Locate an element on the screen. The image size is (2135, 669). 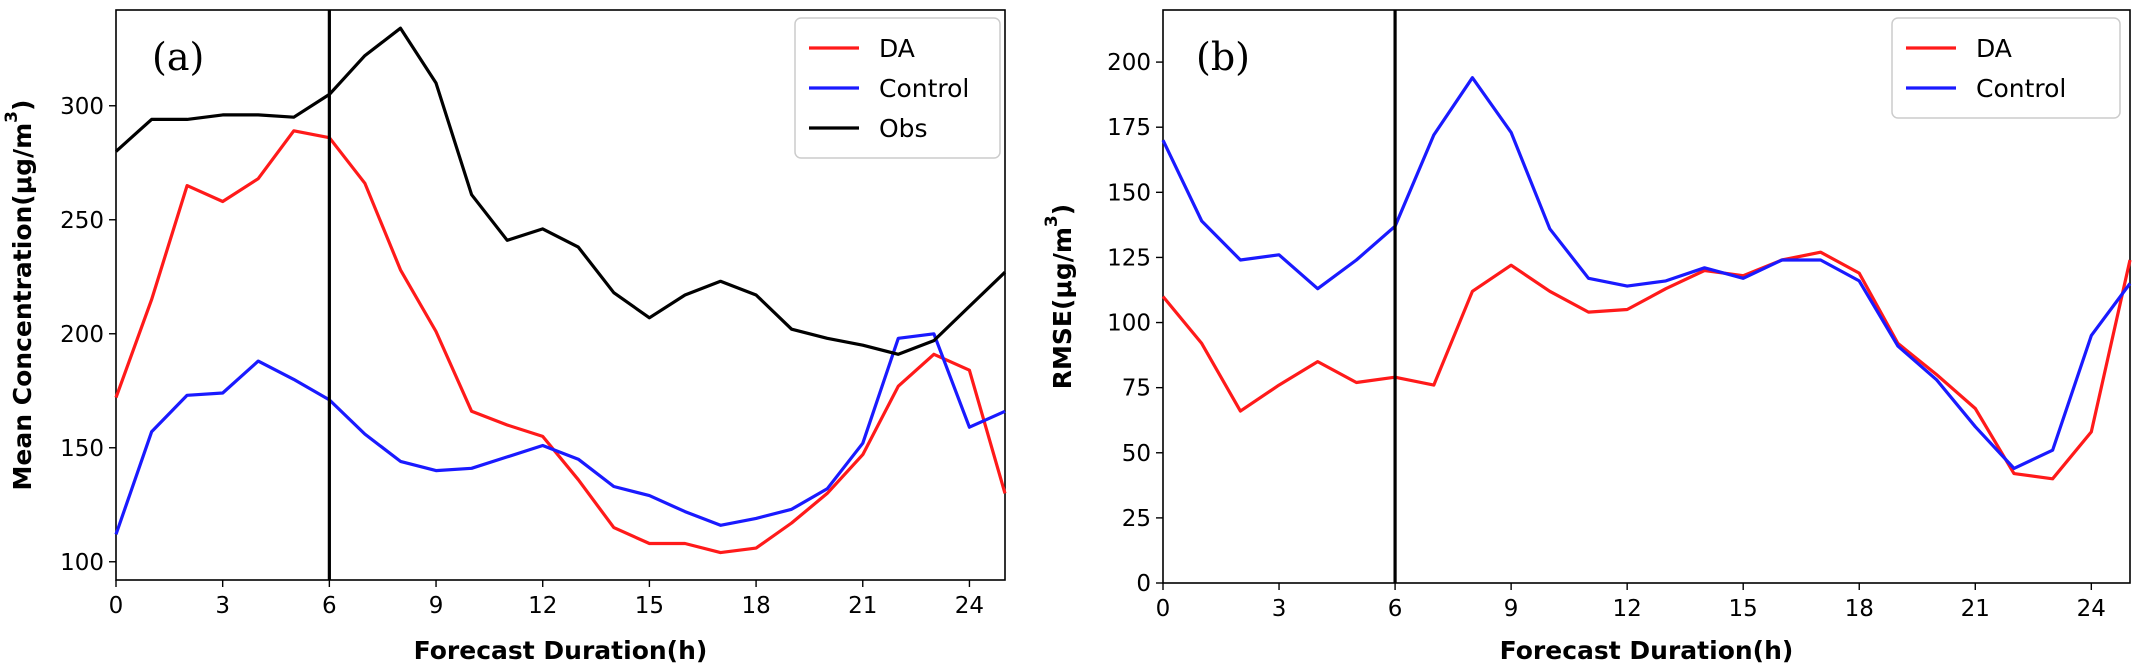
panel-label: (a) is located at coordinates (178, 57).